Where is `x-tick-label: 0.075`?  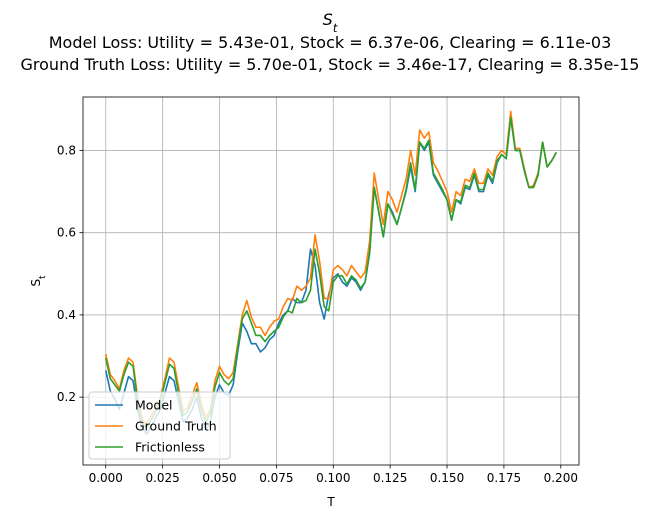 x-tick-label: 0.075 is located at coordinates (276, 478).